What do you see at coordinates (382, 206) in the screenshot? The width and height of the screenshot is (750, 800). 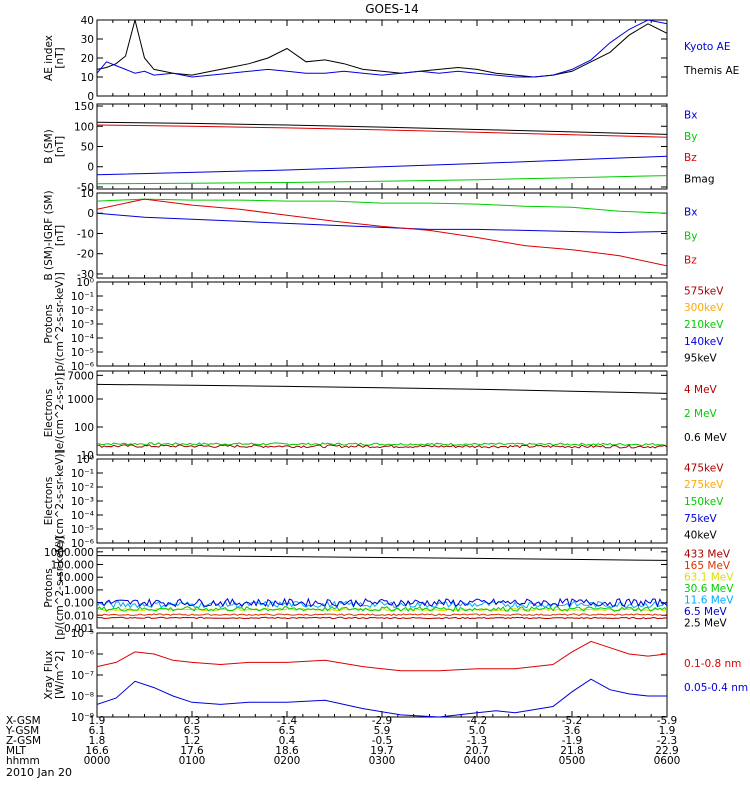 I see `series-by` at bounding box center [382, 206].